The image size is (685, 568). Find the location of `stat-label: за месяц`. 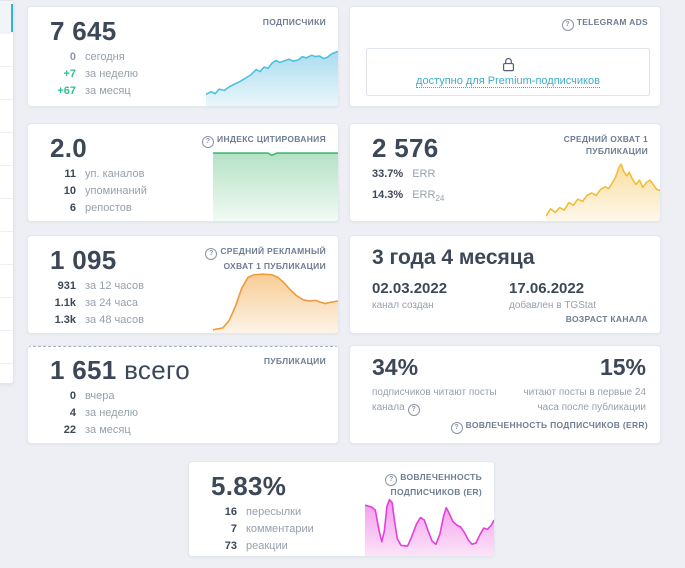

stat-label: за месяц is located at coordinates (108, 430).